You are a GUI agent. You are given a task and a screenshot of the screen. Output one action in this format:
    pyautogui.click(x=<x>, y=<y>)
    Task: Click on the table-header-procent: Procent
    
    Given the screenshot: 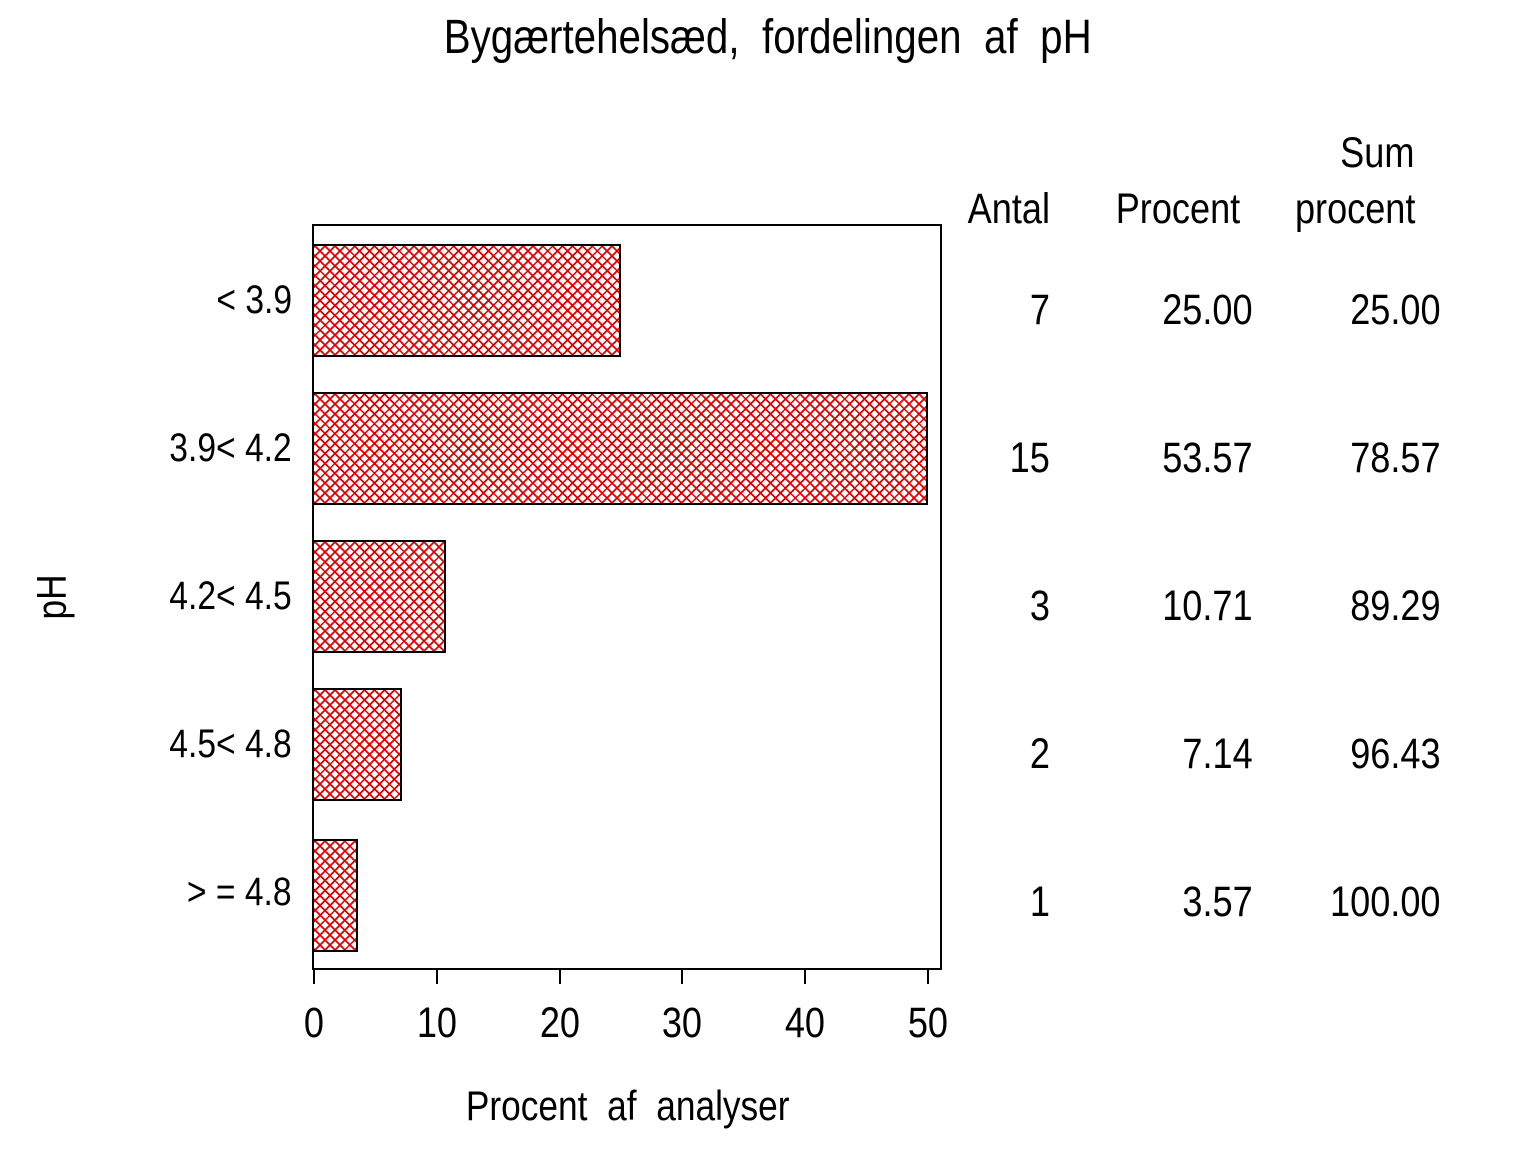 What is the action you would take?
    pyautogui.click(x=1177, y=209)
    